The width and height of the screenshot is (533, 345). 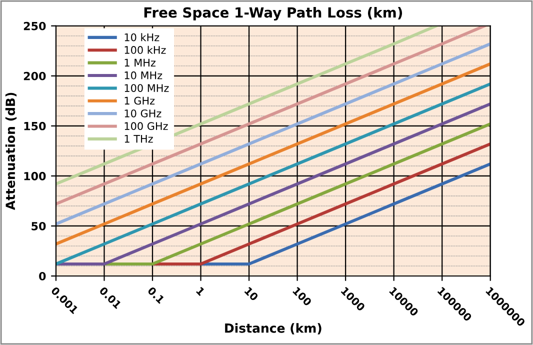 I want to click on y-axis-title: Attenuation (dB), so click(x=11, y=151).